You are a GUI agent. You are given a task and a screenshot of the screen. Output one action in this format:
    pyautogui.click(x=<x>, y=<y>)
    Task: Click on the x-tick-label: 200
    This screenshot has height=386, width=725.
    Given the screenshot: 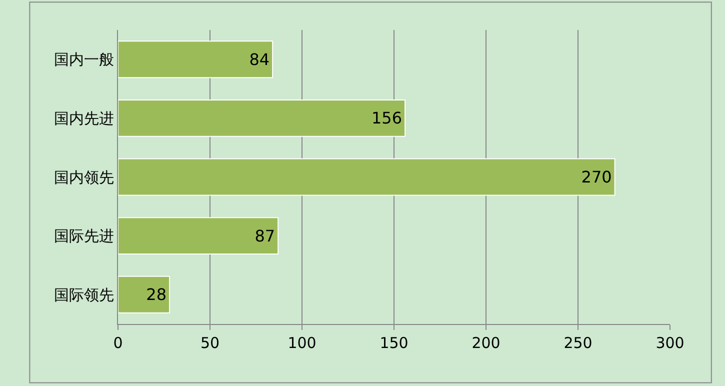 What is the action you would take?
    pyautogui.click(x=486, y=343)
    